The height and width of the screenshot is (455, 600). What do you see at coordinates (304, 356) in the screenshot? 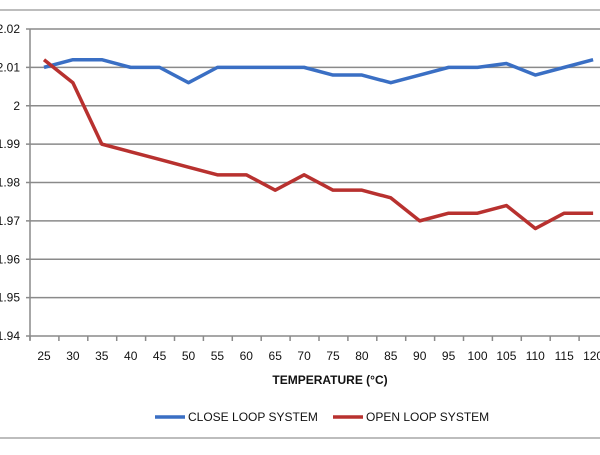
I see `x-tick-label: 70` at bounding box center [304, 356].